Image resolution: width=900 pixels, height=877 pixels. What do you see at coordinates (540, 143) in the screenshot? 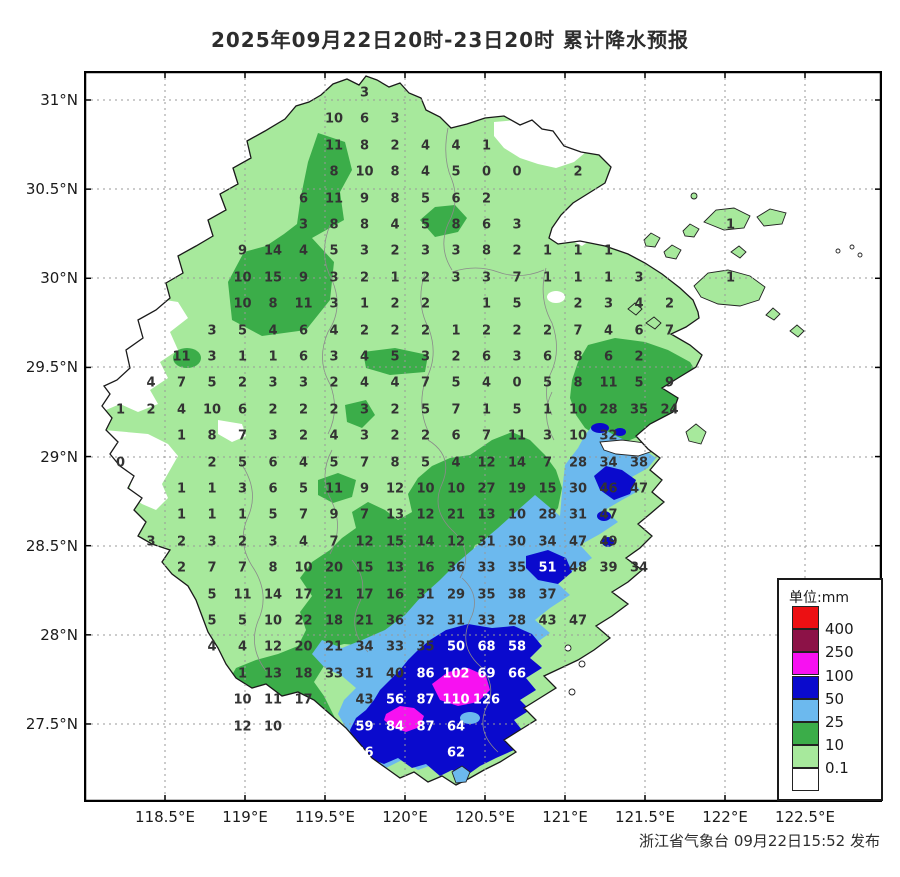
I see `region-white-northeast` at bounding box center [540, 143].